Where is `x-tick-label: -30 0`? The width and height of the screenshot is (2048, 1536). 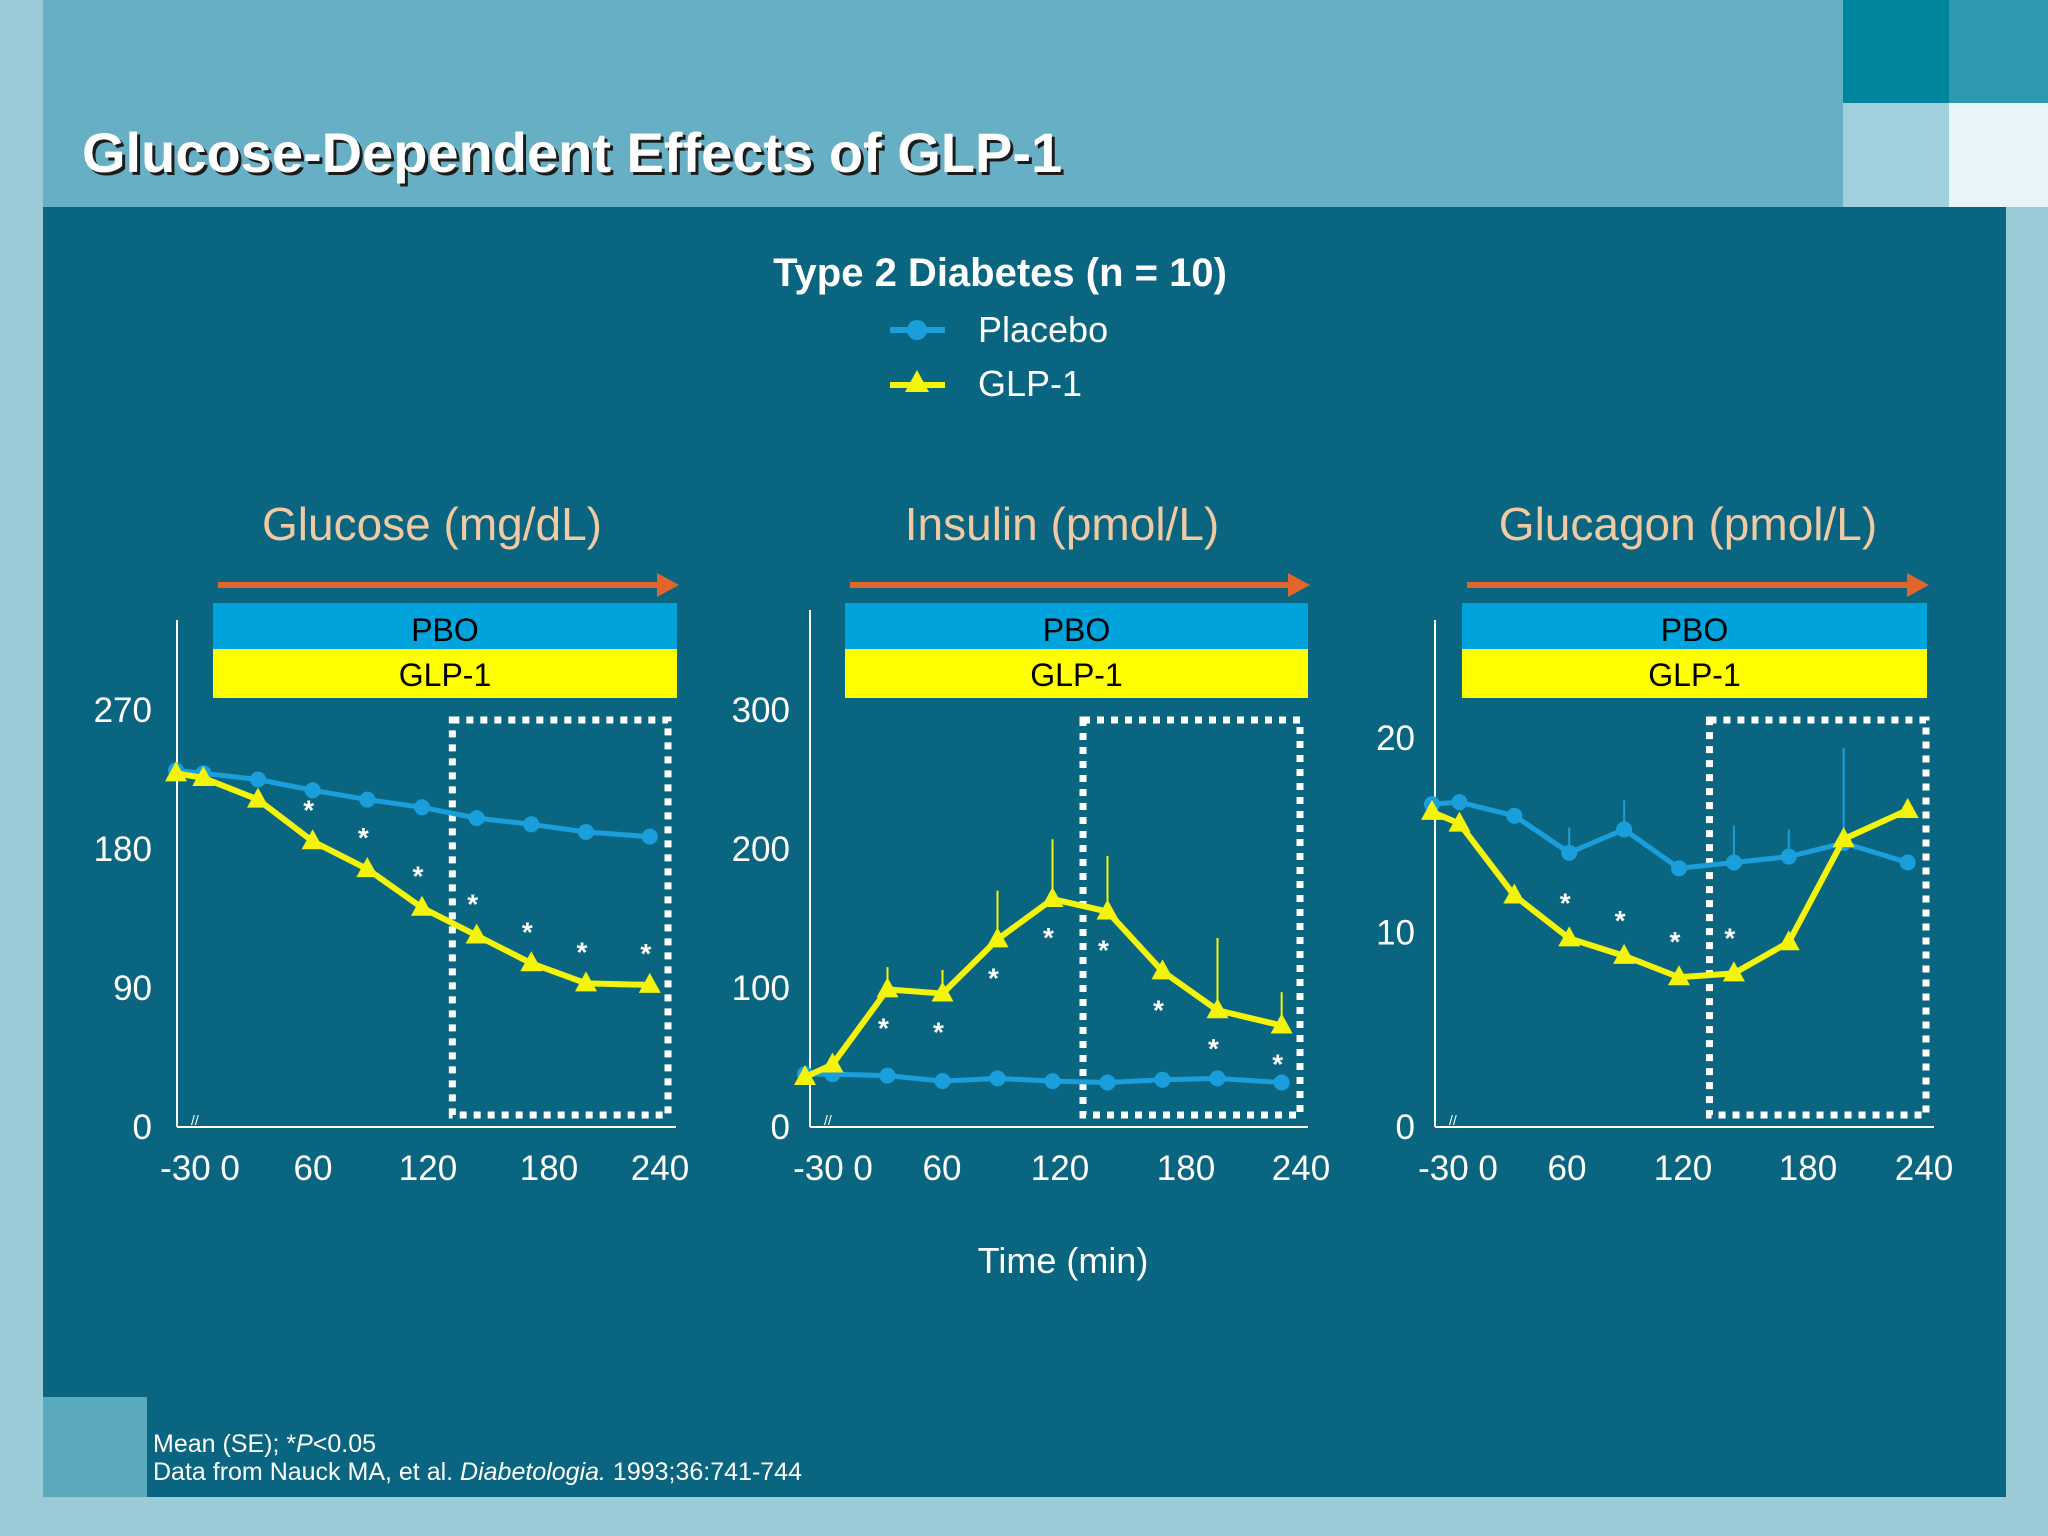 x-tick-label: -30 0 is located at coordinates (833, 1168).